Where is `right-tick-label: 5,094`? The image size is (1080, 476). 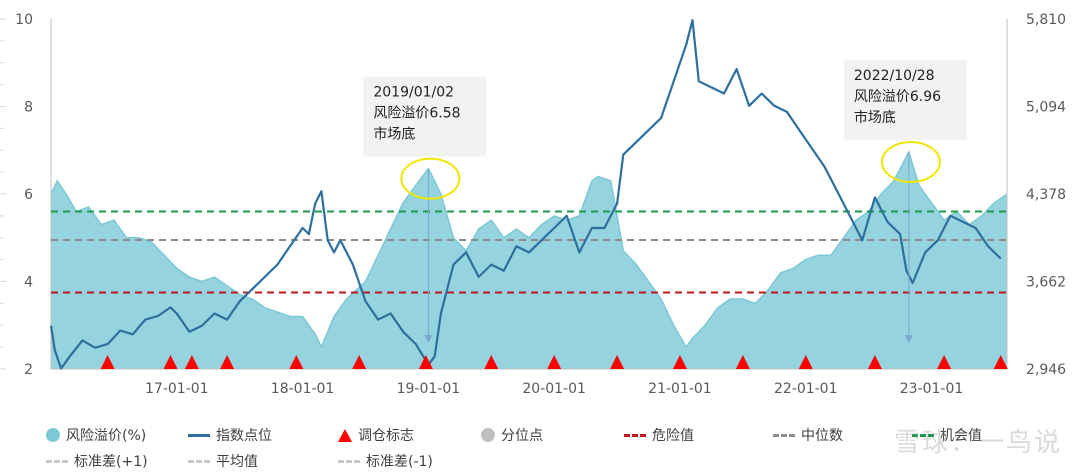
right-tick-label: 5,094 is located at coordinates (1046, 108).